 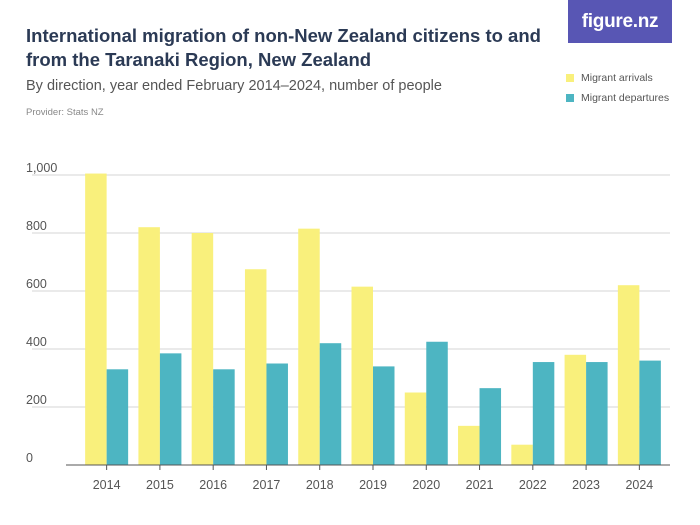 What do you see at coordinates (36, 226) in the screenshot?
I see `y-tick-label: 800` at bounding box center [36, 226].